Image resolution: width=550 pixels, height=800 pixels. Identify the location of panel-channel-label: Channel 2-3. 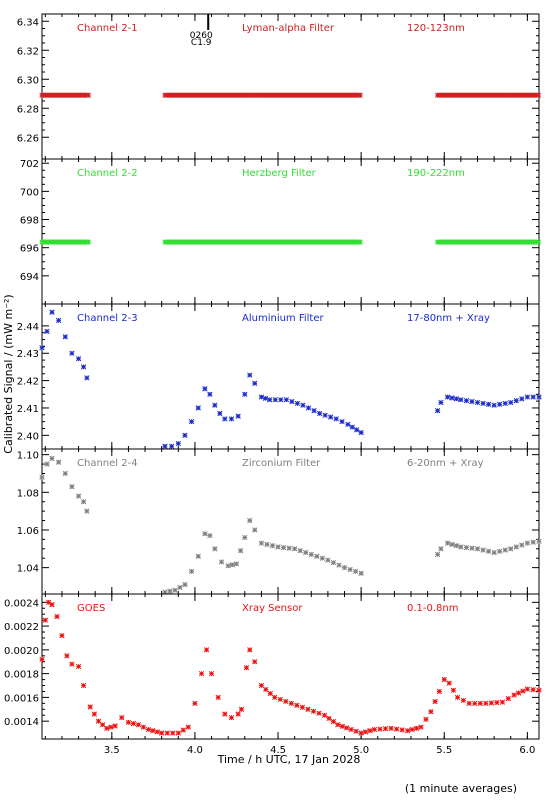
(107, 318).